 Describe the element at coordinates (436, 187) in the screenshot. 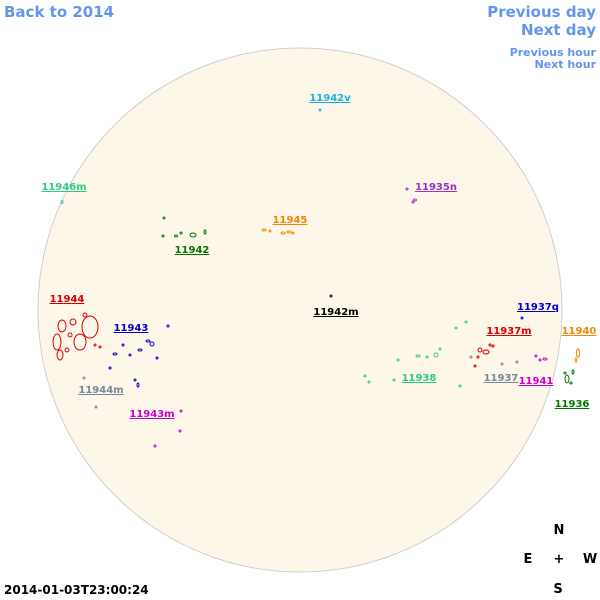

I see `region-label: 11935n` at that location.